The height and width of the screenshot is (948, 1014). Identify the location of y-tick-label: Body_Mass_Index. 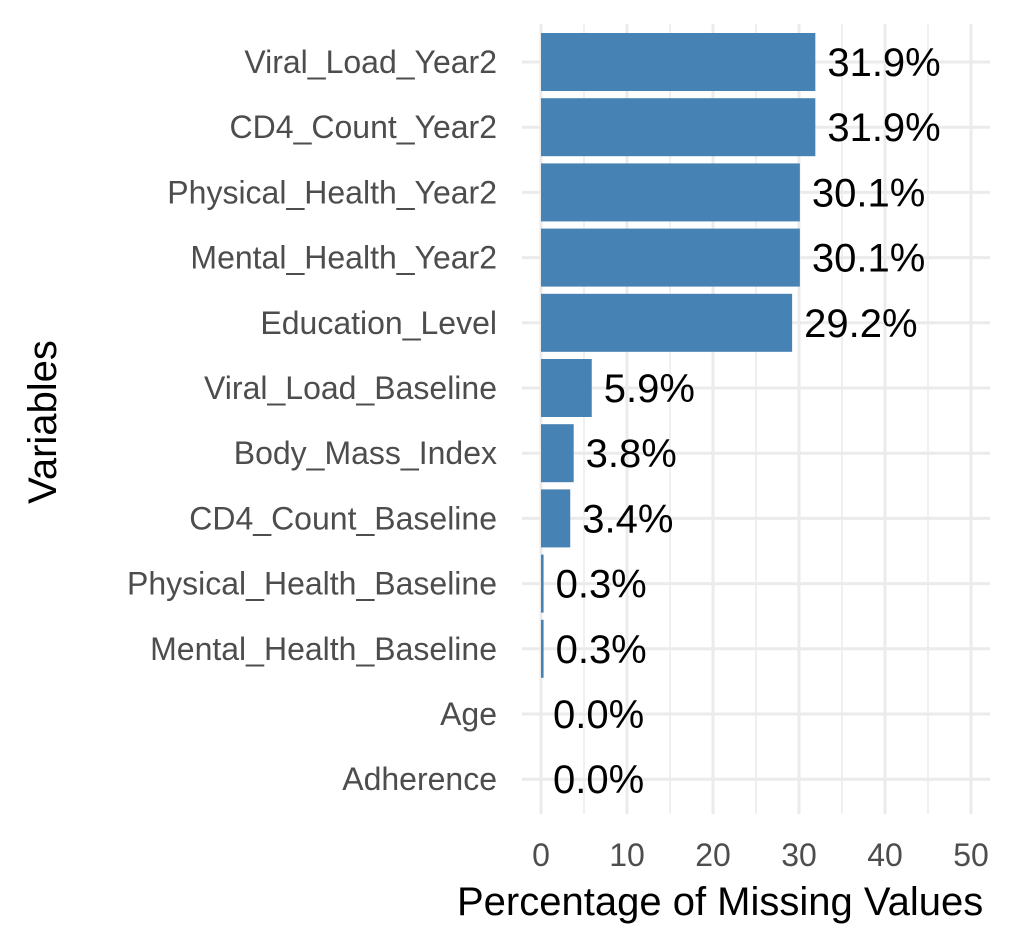
(365, 453).